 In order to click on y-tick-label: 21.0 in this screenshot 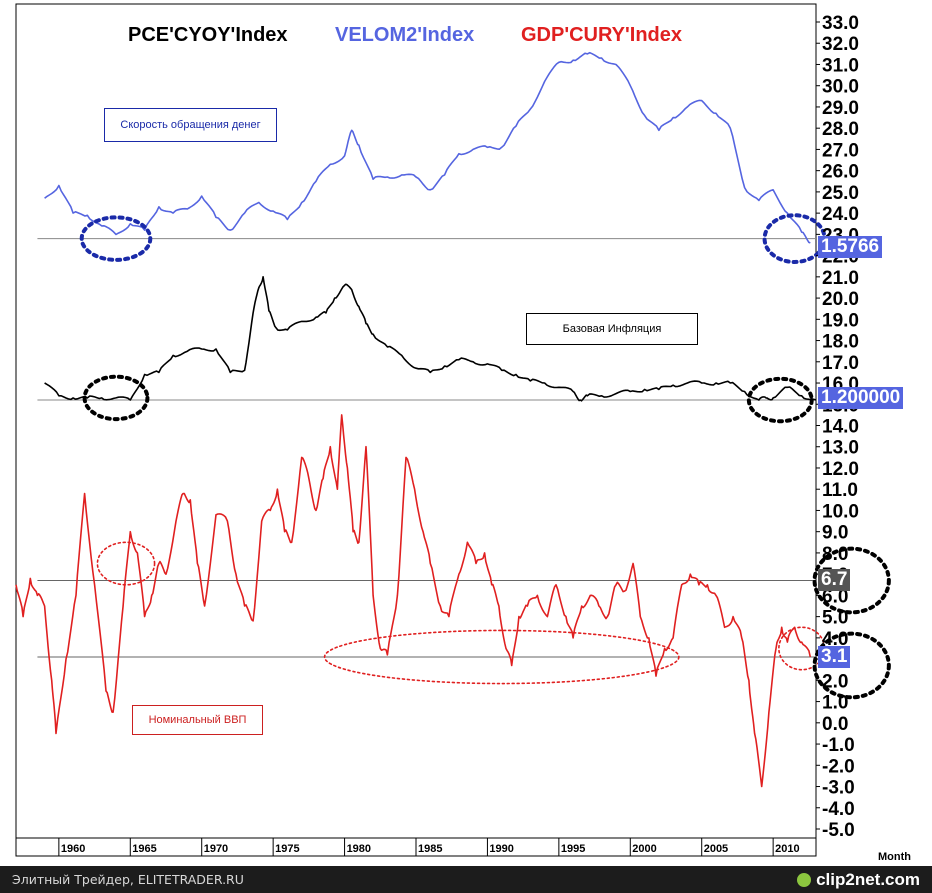, I will do `click(840, 278)`.